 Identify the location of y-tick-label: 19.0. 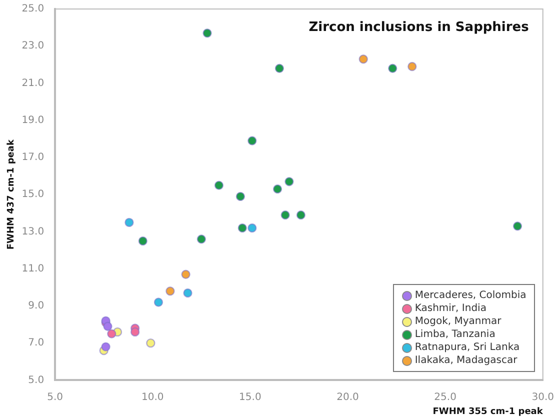
(33, 120).